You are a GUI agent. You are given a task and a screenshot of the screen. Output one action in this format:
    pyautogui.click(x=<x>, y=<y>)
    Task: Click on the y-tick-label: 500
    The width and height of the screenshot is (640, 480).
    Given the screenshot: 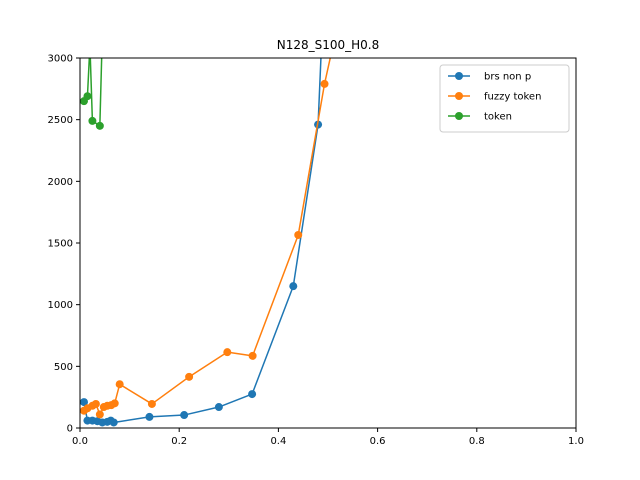 What is the action you would take?
    pyautogui.click(x=63, y=367)
    